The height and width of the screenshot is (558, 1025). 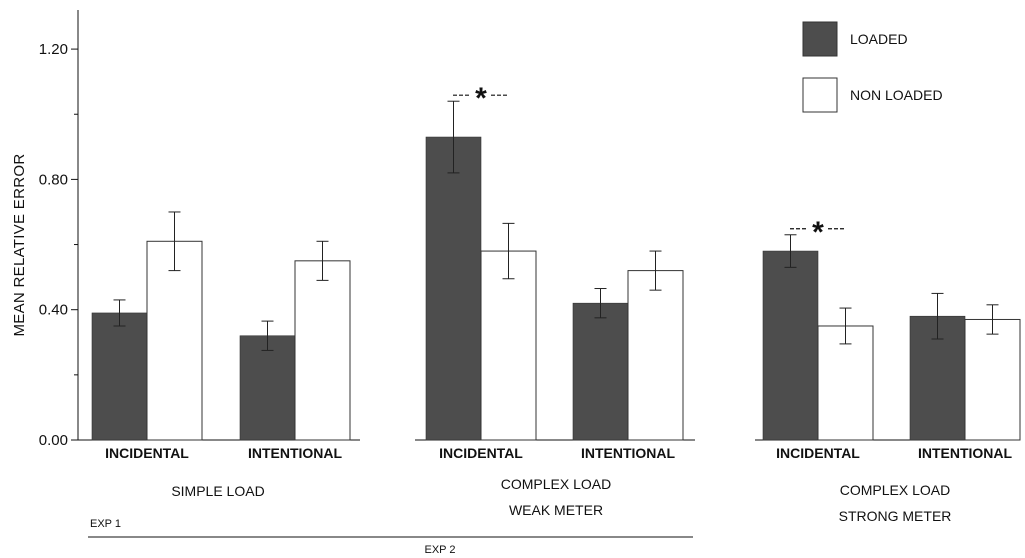 What do you see at coordinates (390, 537) in the screenshot?
I see `experiment-labels: EXP 1 EXP 2` at bounding box center [390, 537].